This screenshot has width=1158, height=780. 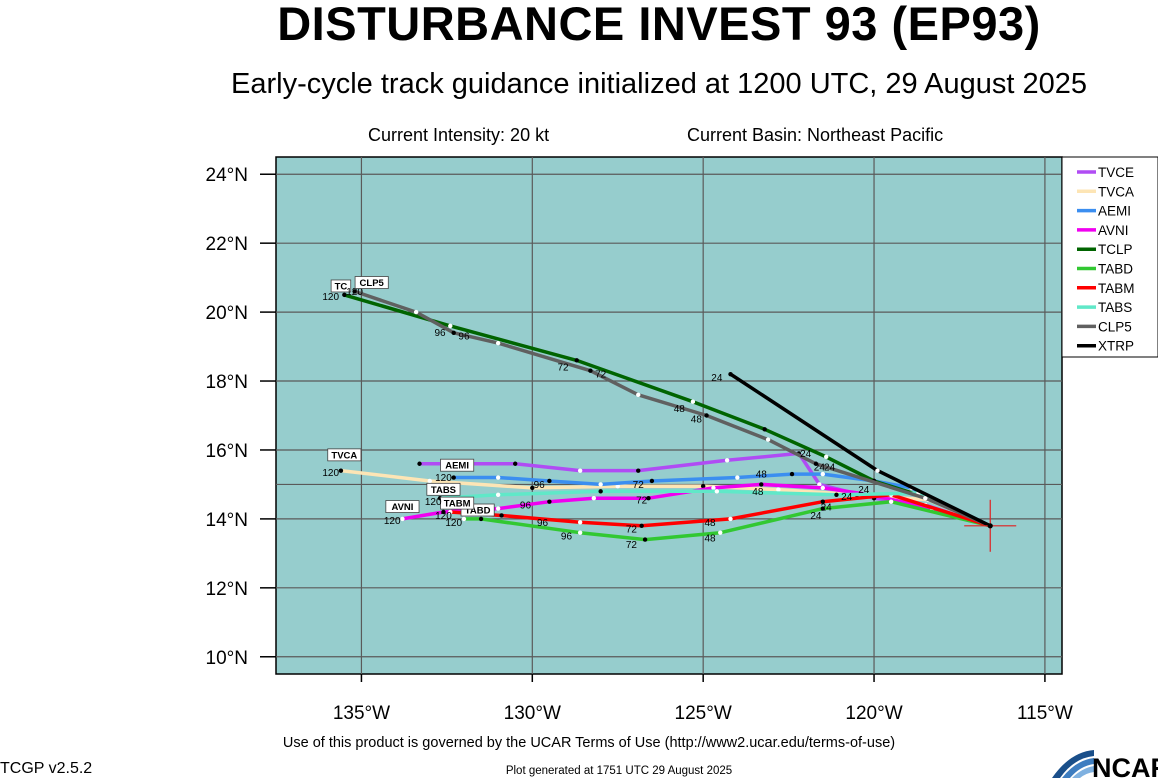 I want to click on y-tick-label: 14°N, so click(x=227, y=520).